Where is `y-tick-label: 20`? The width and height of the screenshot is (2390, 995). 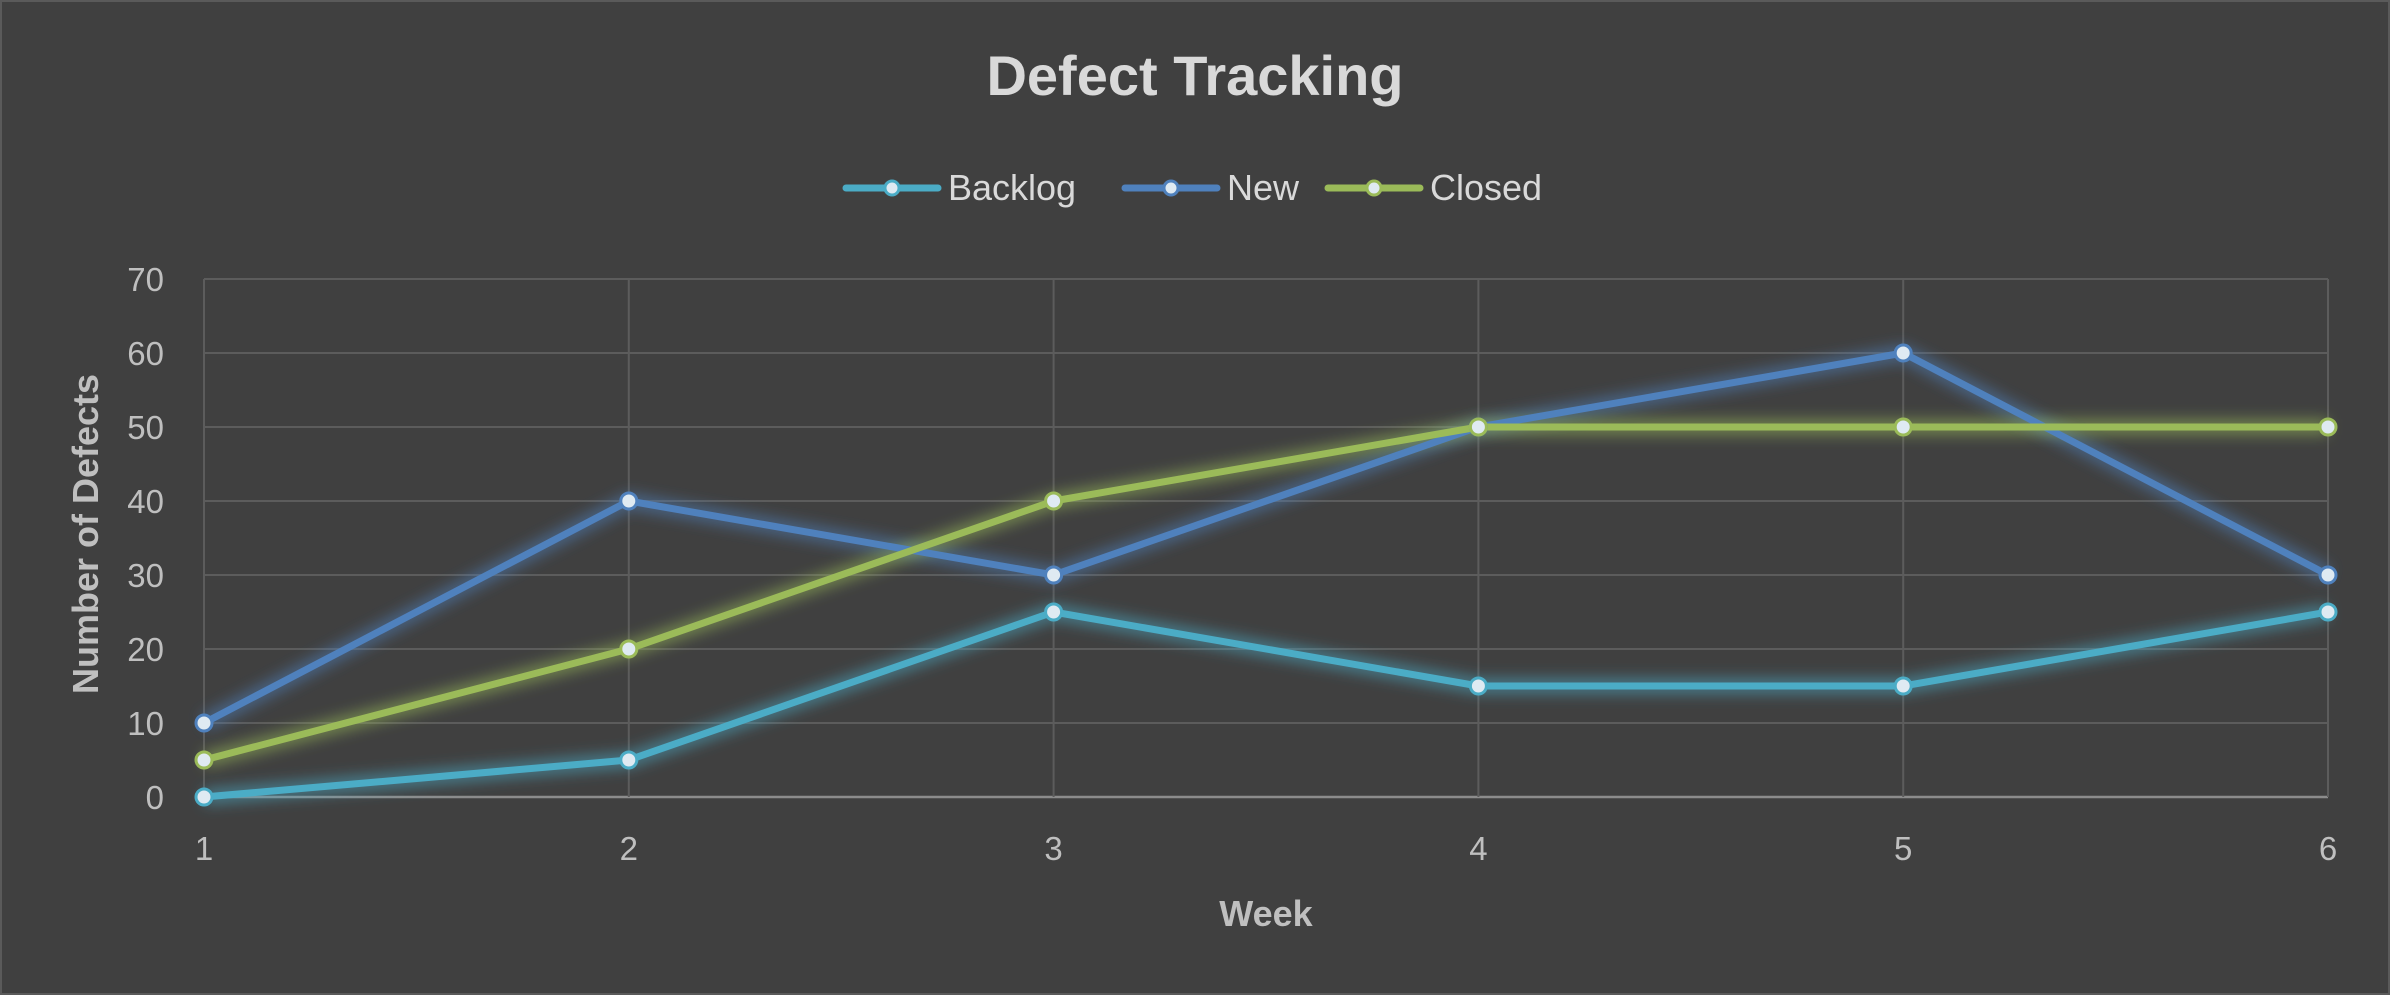 y-tick-label: 20 is located at coordinates (145, 649).